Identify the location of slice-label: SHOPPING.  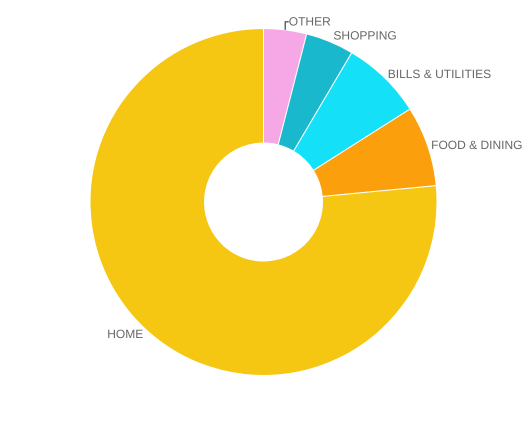
(365, 35).